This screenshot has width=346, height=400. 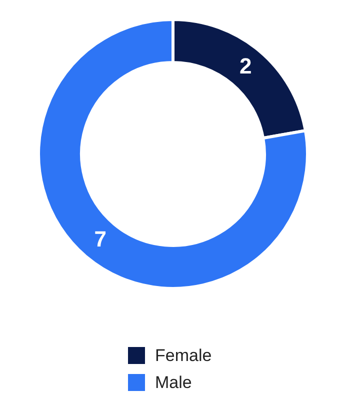 What do you see at coordinates (245, 66) in the screenshot?
I see `data-label: 2` at bounding box center [245, 66].